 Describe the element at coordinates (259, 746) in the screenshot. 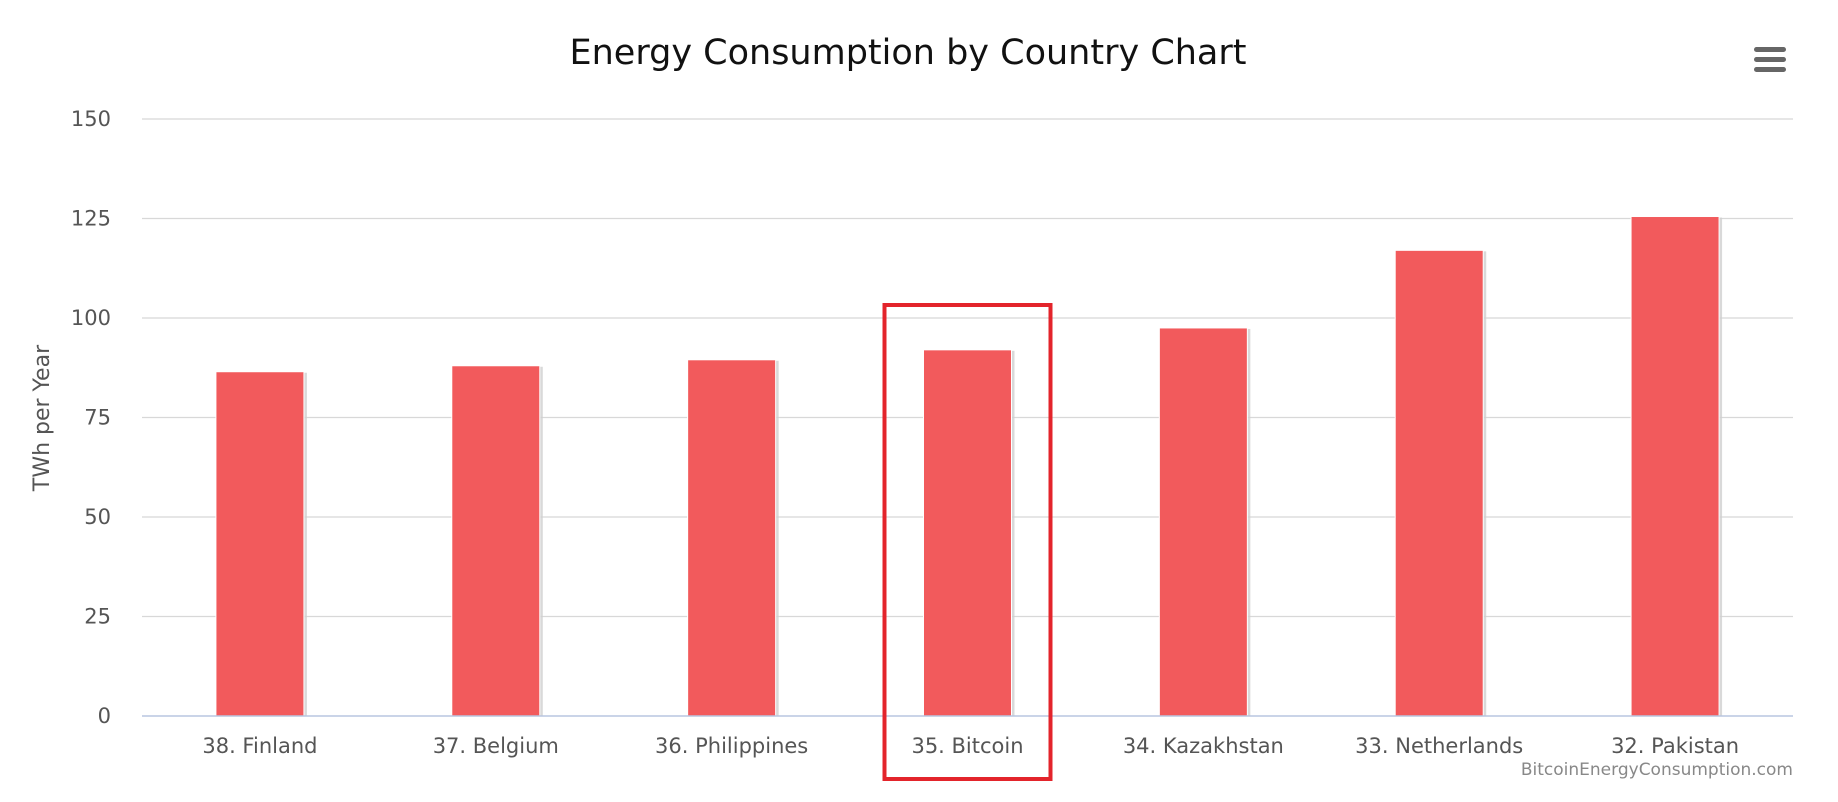

I see `x-tick-label: 38. Finland` at that location.